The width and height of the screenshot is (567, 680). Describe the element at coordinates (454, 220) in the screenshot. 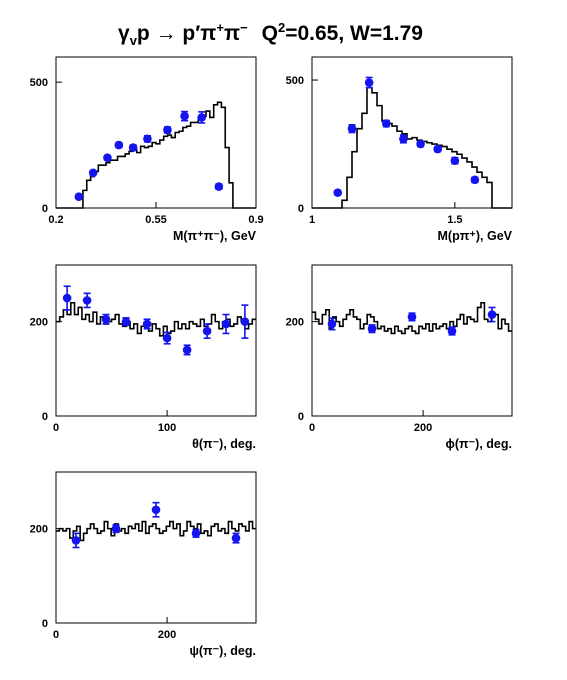

I see `x-tick-label: 1.5` at that location.